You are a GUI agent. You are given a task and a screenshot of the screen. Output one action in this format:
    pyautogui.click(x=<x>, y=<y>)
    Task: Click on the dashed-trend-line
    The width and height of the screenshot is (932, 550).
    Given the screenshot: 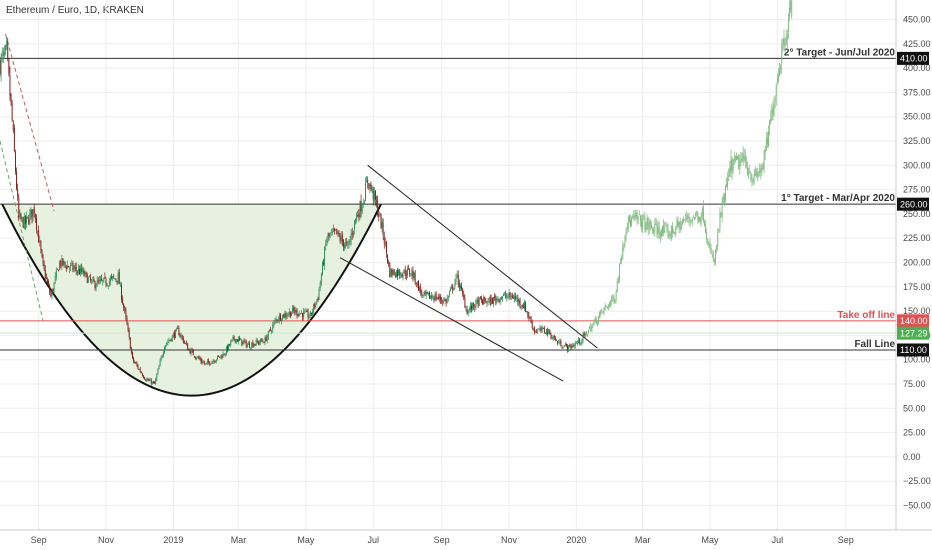 What is the action you would take?
    pyautogui.click(x=22, y=230)
    